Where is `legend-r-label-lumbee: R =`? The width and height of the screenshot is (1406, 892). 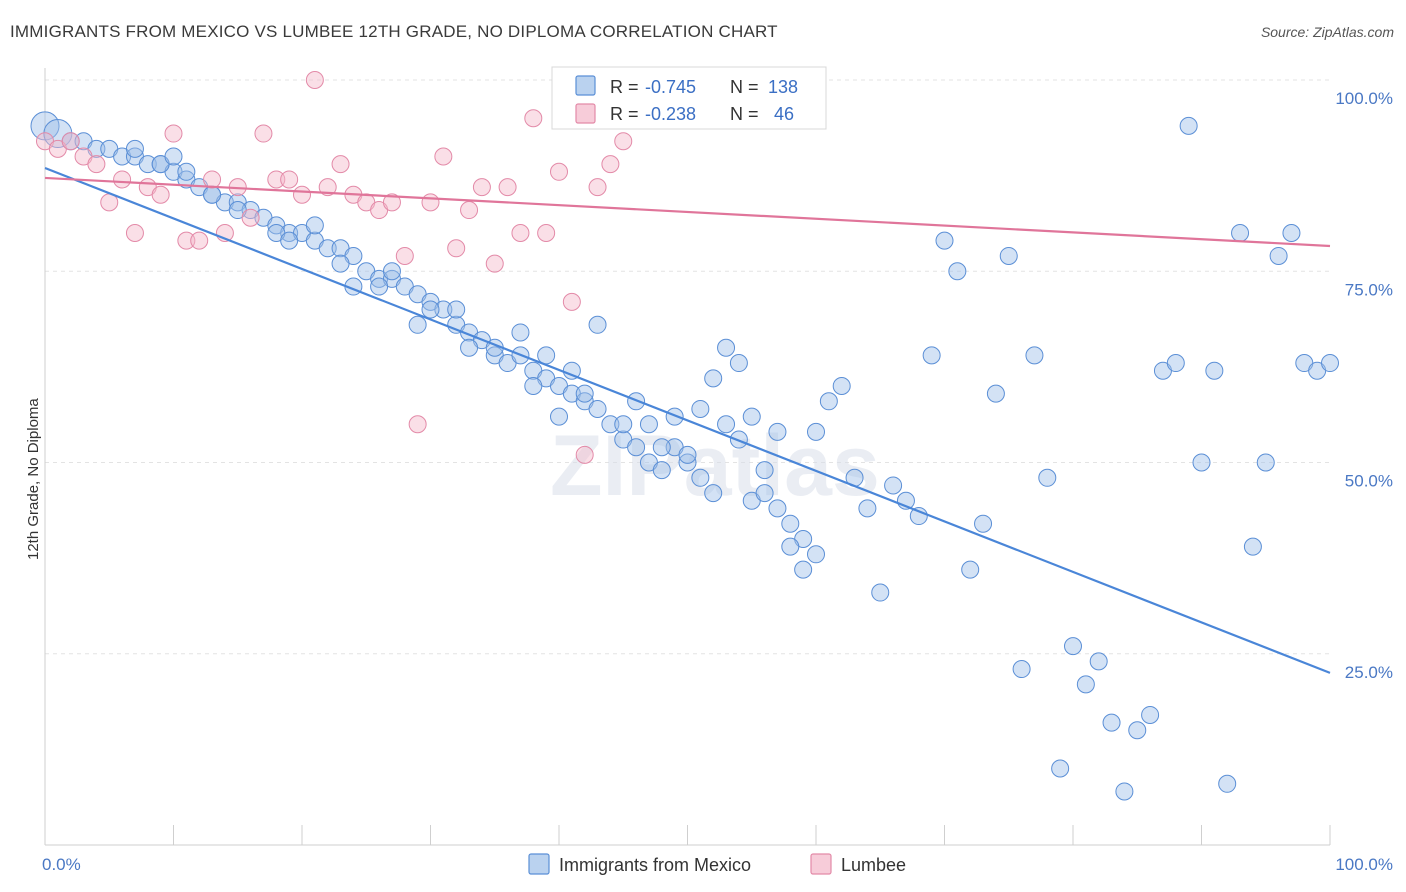 legend-r-label-lumbee: R = is located at coordinates (624, 114).